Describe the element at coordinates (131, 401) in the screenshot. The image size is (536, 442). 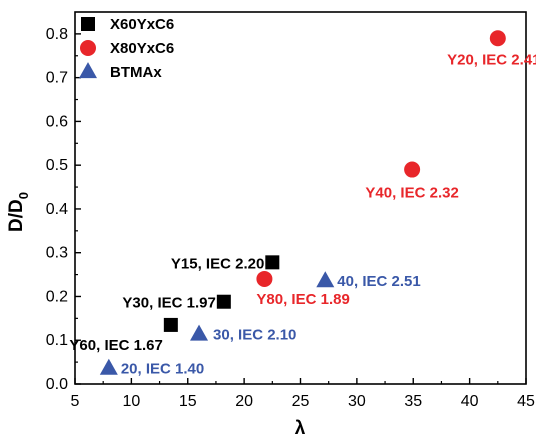
I see `x-tick-label: 10` at that location.